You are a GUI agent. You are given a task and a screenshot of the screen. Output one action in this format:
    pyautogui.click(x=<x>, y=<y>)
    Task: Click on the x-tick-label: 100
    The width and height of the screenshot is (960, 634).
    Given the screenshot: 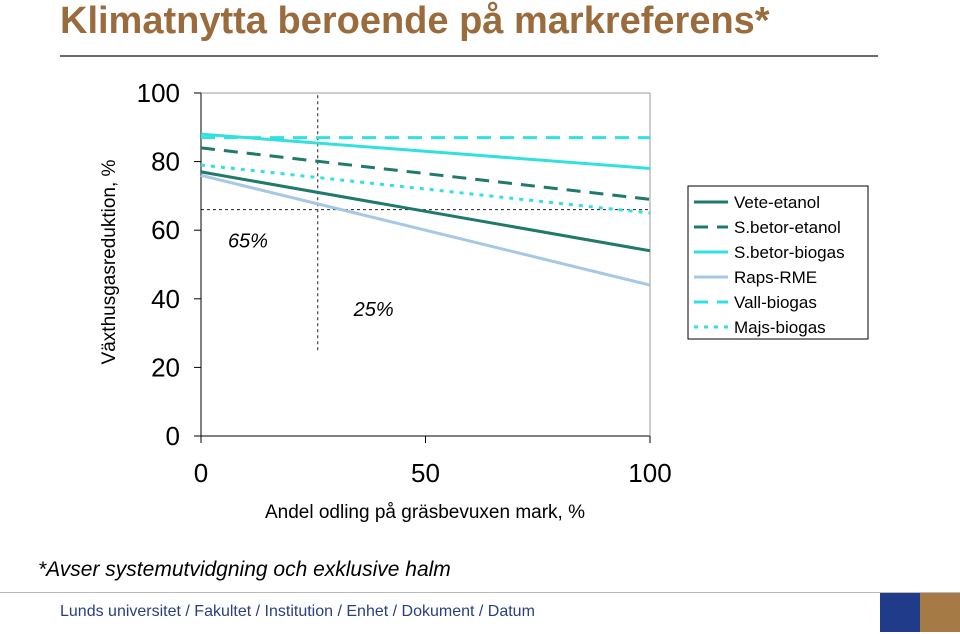 What is the action you would take?
    pyautogui.click(x=649, y=473)
    